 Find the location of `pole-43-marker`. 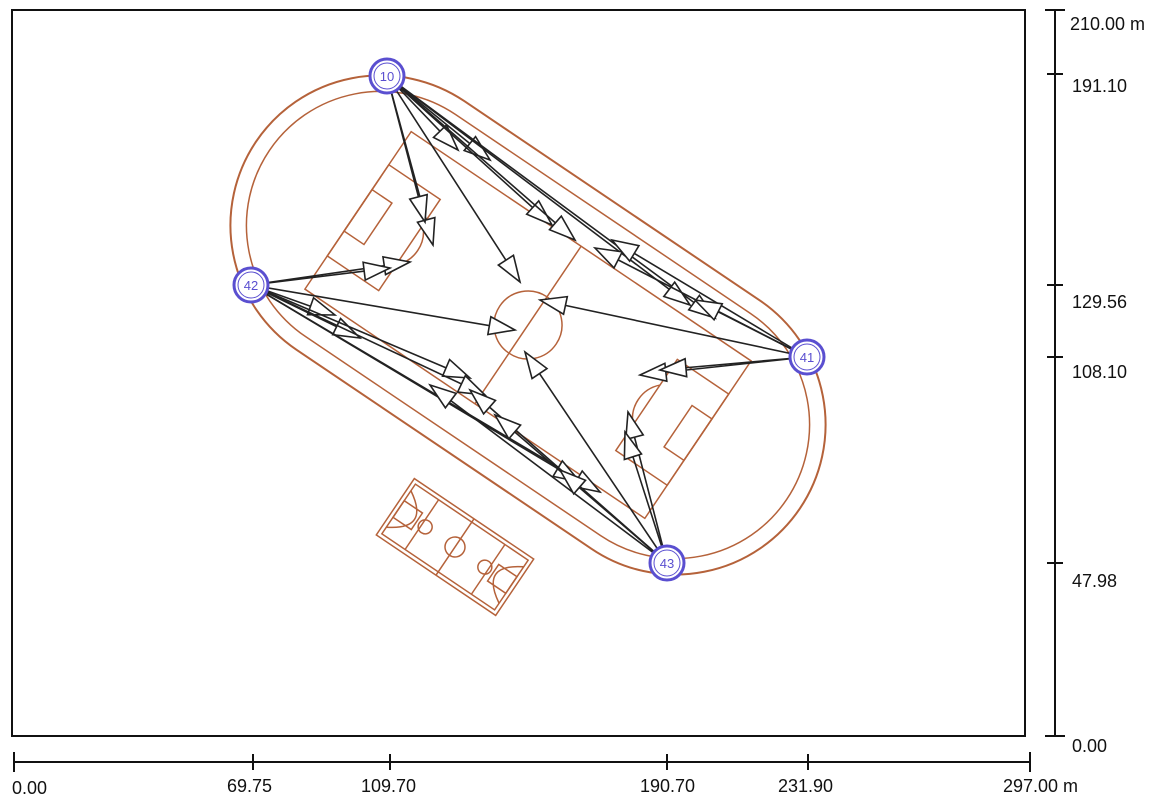

pole-43-marker is located at coordinates (667, 563).